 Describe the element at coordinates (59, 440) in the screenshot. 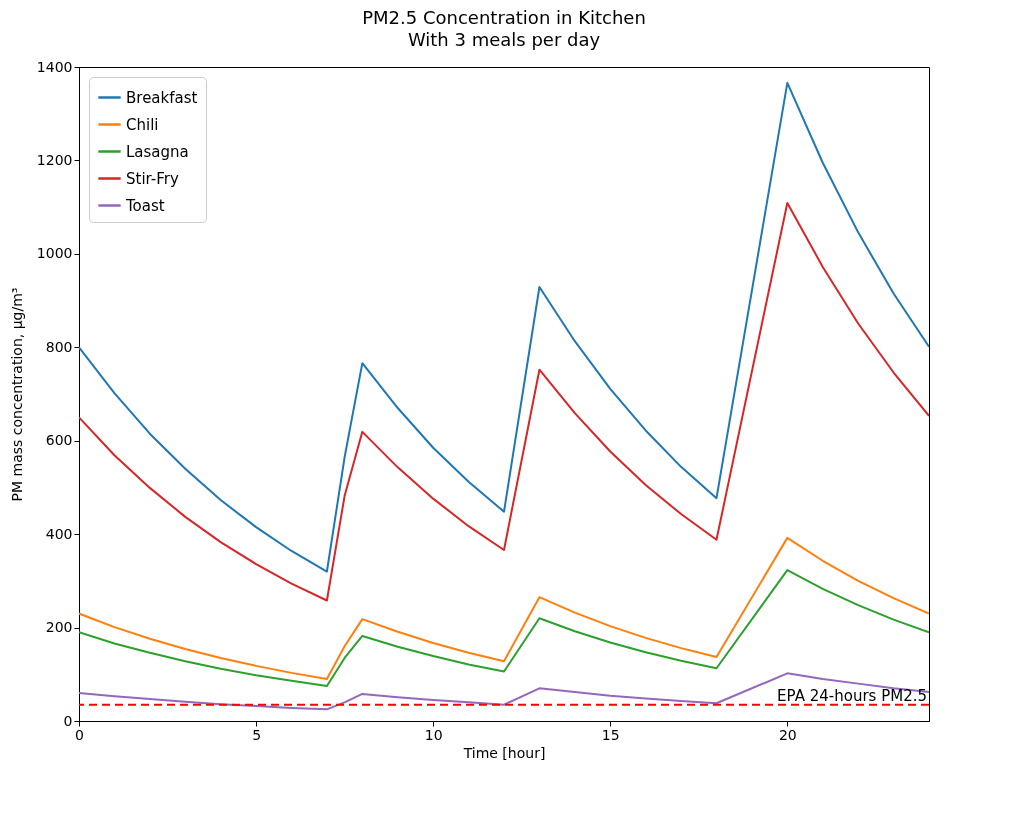

I see `y-tick-label: 600` at that location.